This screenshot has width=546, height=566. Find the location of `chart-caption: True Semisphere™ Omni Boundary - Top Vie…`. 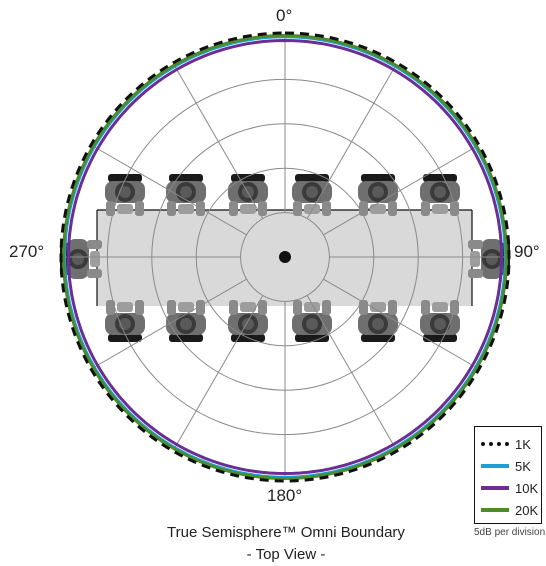

chart-caption: True Semisphere™ Omni Boundary - Top Vie… is located at coordinates (273, 544).